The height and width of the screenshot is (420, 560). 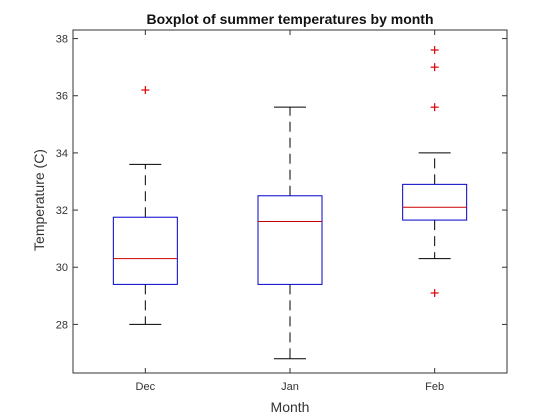 What do you see at coordinates (145, 250) in the screenshot?
I see `box-dec` at bounding box center [145, 250].